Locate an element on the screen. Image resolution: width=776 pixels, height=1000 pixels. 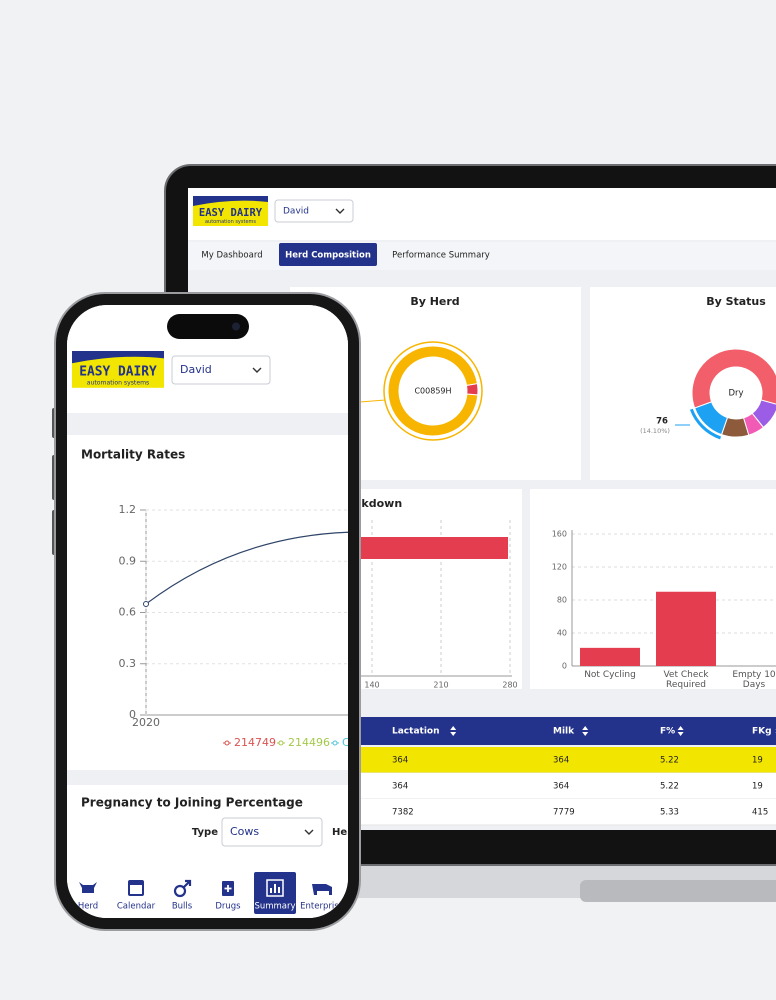
nav-label: Drugs is located at coordinates (228, 907).